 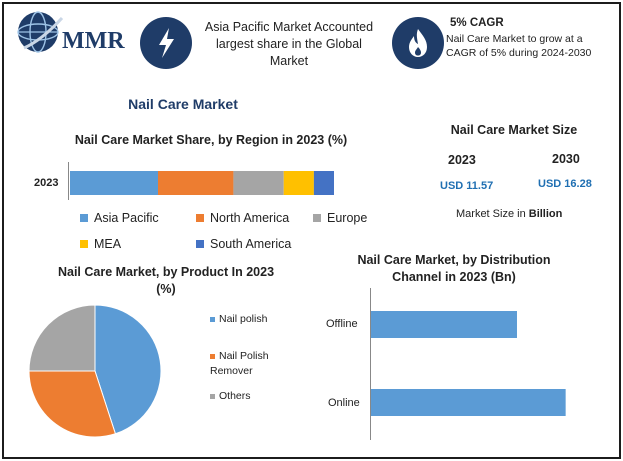 What do you see at coordinates (230, 396) in the screenshot?
I see `pie-legend-others: Others` at bounding box center [230, 396].